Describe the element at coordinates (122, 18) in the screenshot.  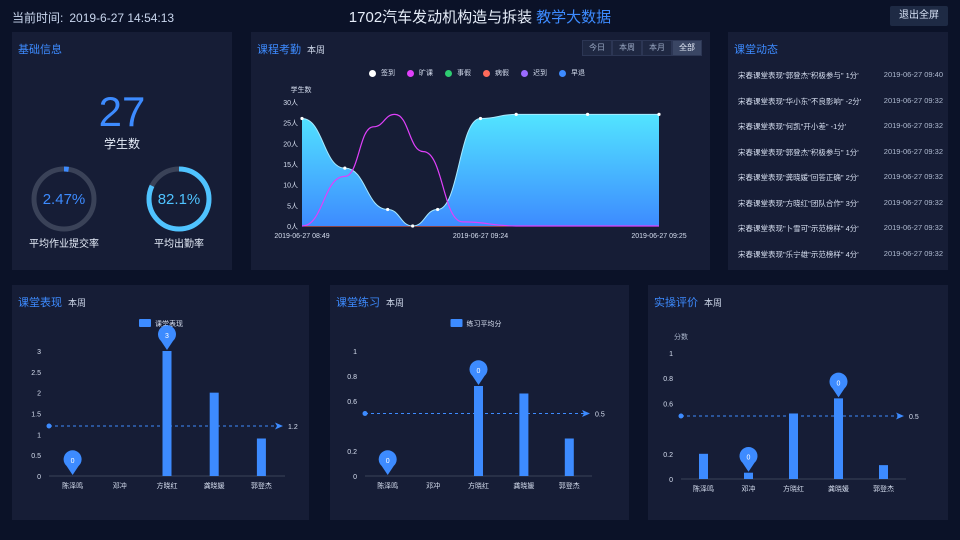
I see `time-value: 2019-6-27 14:54:13` at that location.